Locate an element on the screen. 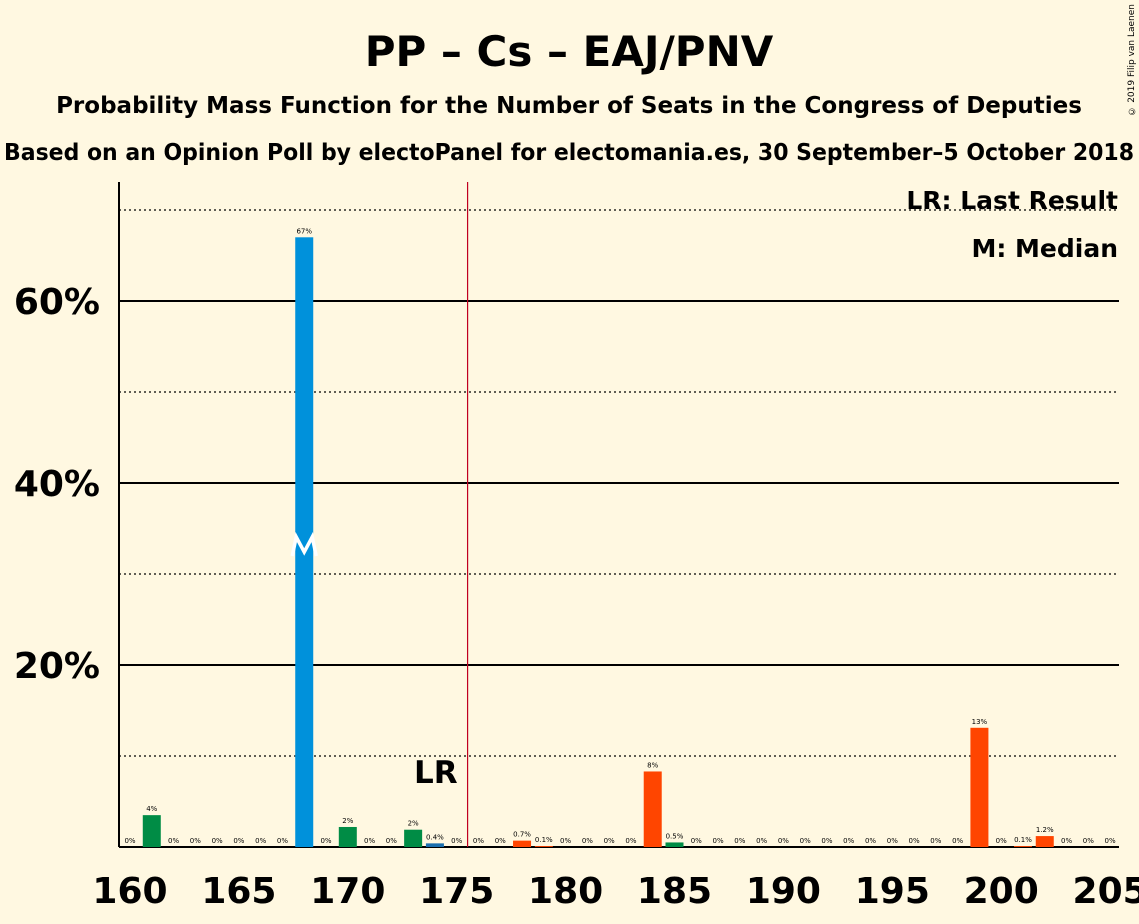 This screenshot has height=924, width=1139. legend-median: M: Median is located at coordinates (1044, 248).